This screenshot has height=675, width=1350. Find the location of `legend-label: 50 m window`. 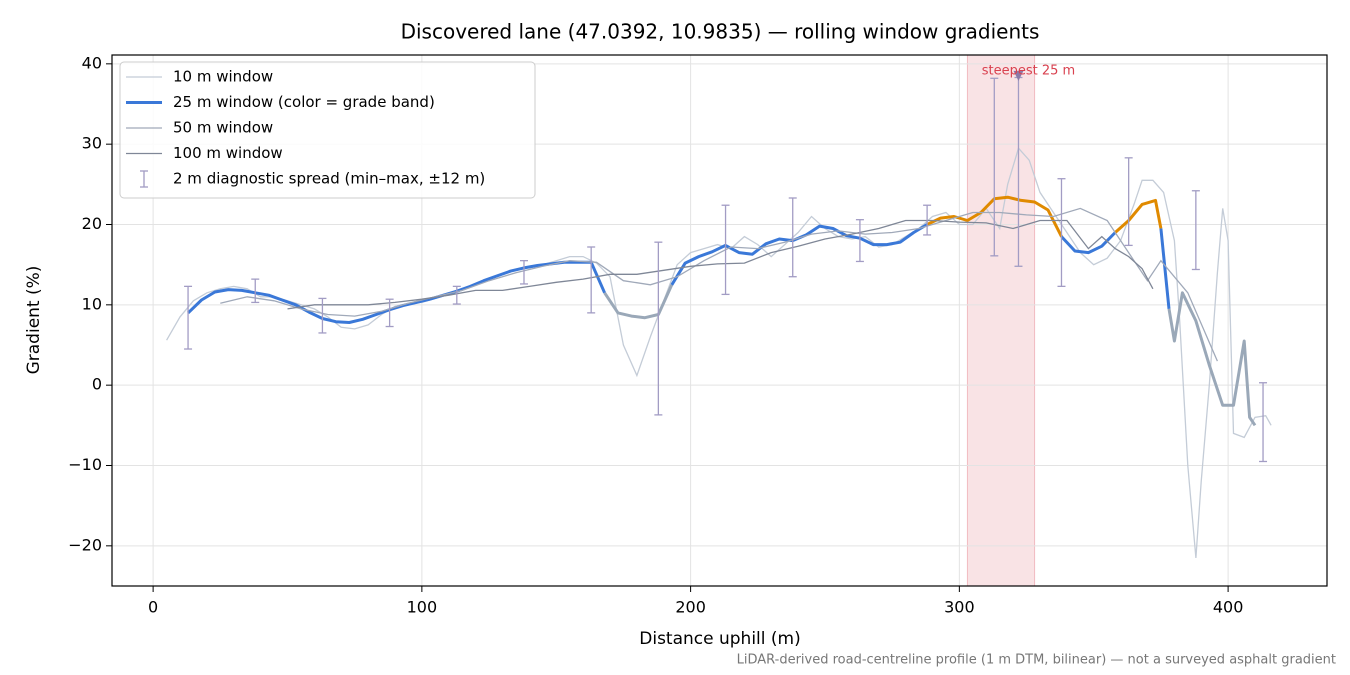

legend-label: 50 m window is located at coordinates (223, 128).